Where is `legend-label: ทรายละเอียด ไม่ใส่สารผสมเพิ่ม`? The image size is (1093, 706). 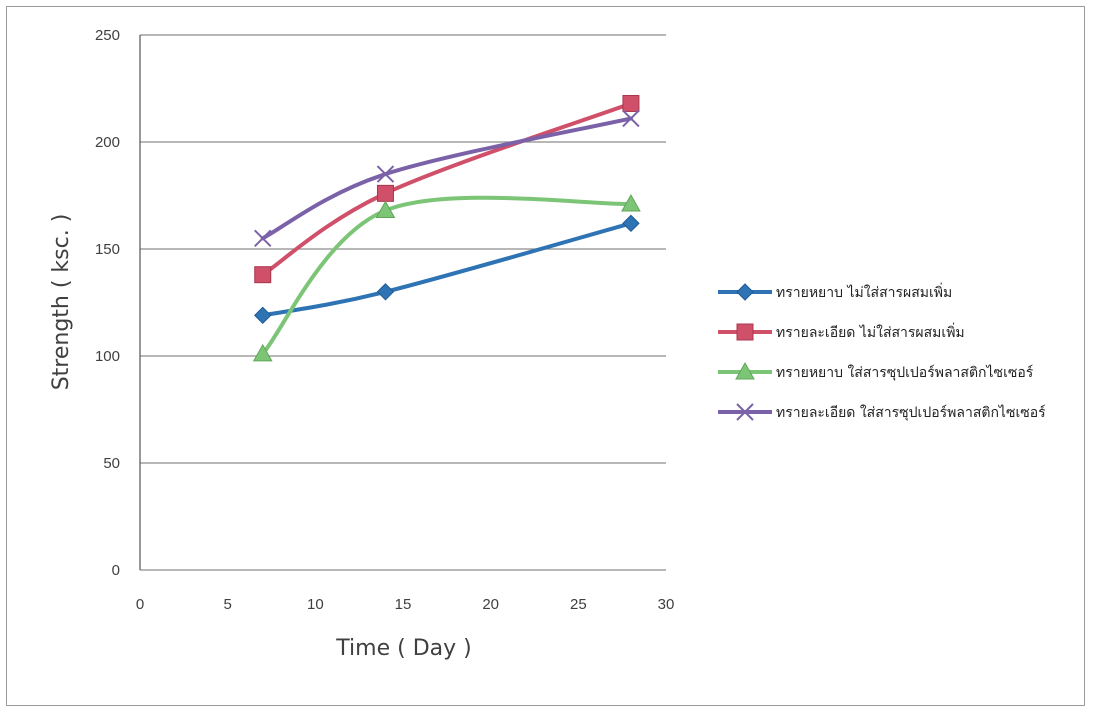
legend-label: ทรายละเอียด ไม่ใส่สารผสมเพิ่ม is located at coordinates (870, 332).